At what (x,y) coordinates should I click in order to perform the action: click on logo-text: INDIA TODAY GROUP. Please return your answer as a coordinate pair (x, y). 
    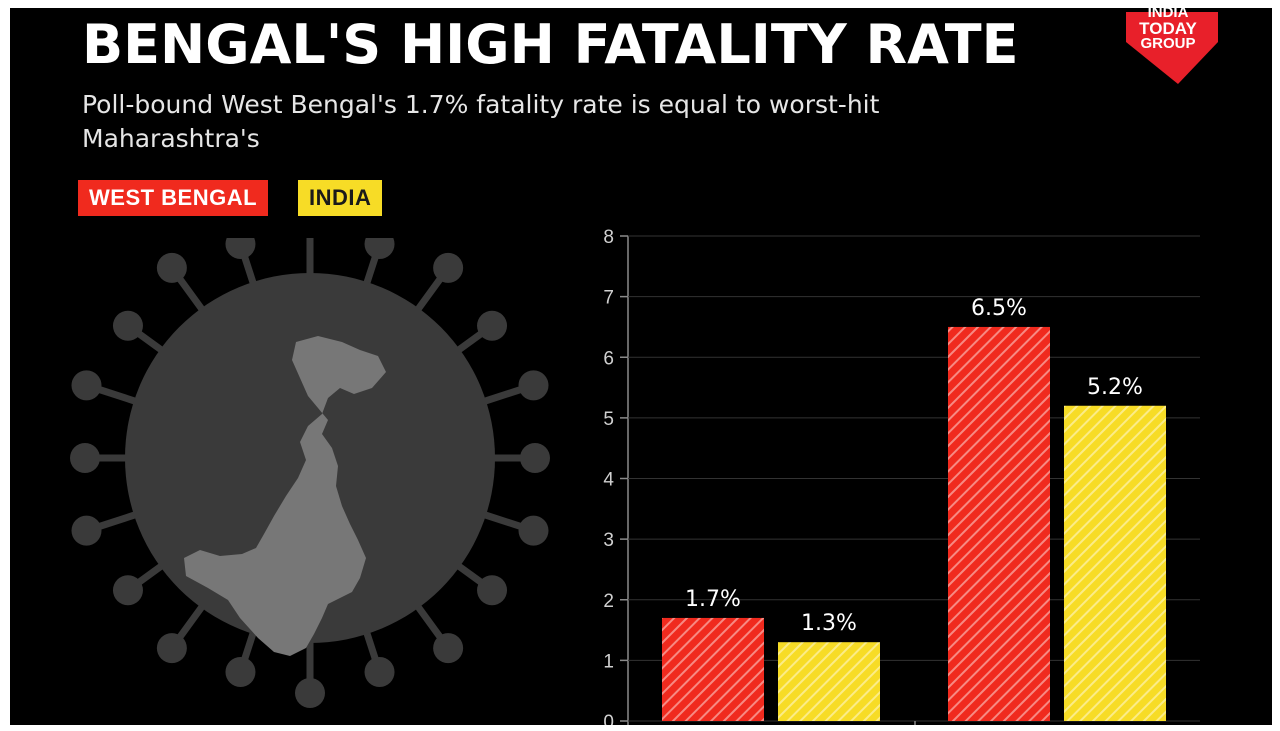
    Looking at the image, I should click on (1168, 29).